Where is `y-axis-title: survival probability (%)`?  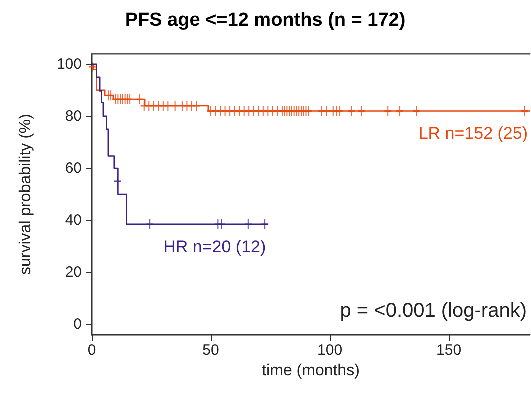 y-axis-title: survival probability (%) is located at coordinates (26, 194).